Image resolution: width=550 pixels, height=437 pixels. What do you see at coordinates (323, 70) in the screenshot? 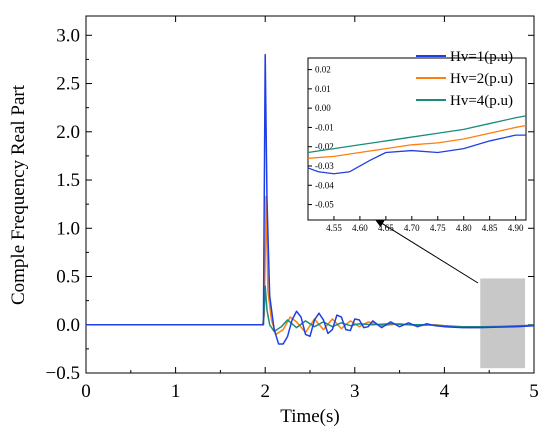
I see `inset-y-tick-label: 0.02` at bounding box center [323, 70].